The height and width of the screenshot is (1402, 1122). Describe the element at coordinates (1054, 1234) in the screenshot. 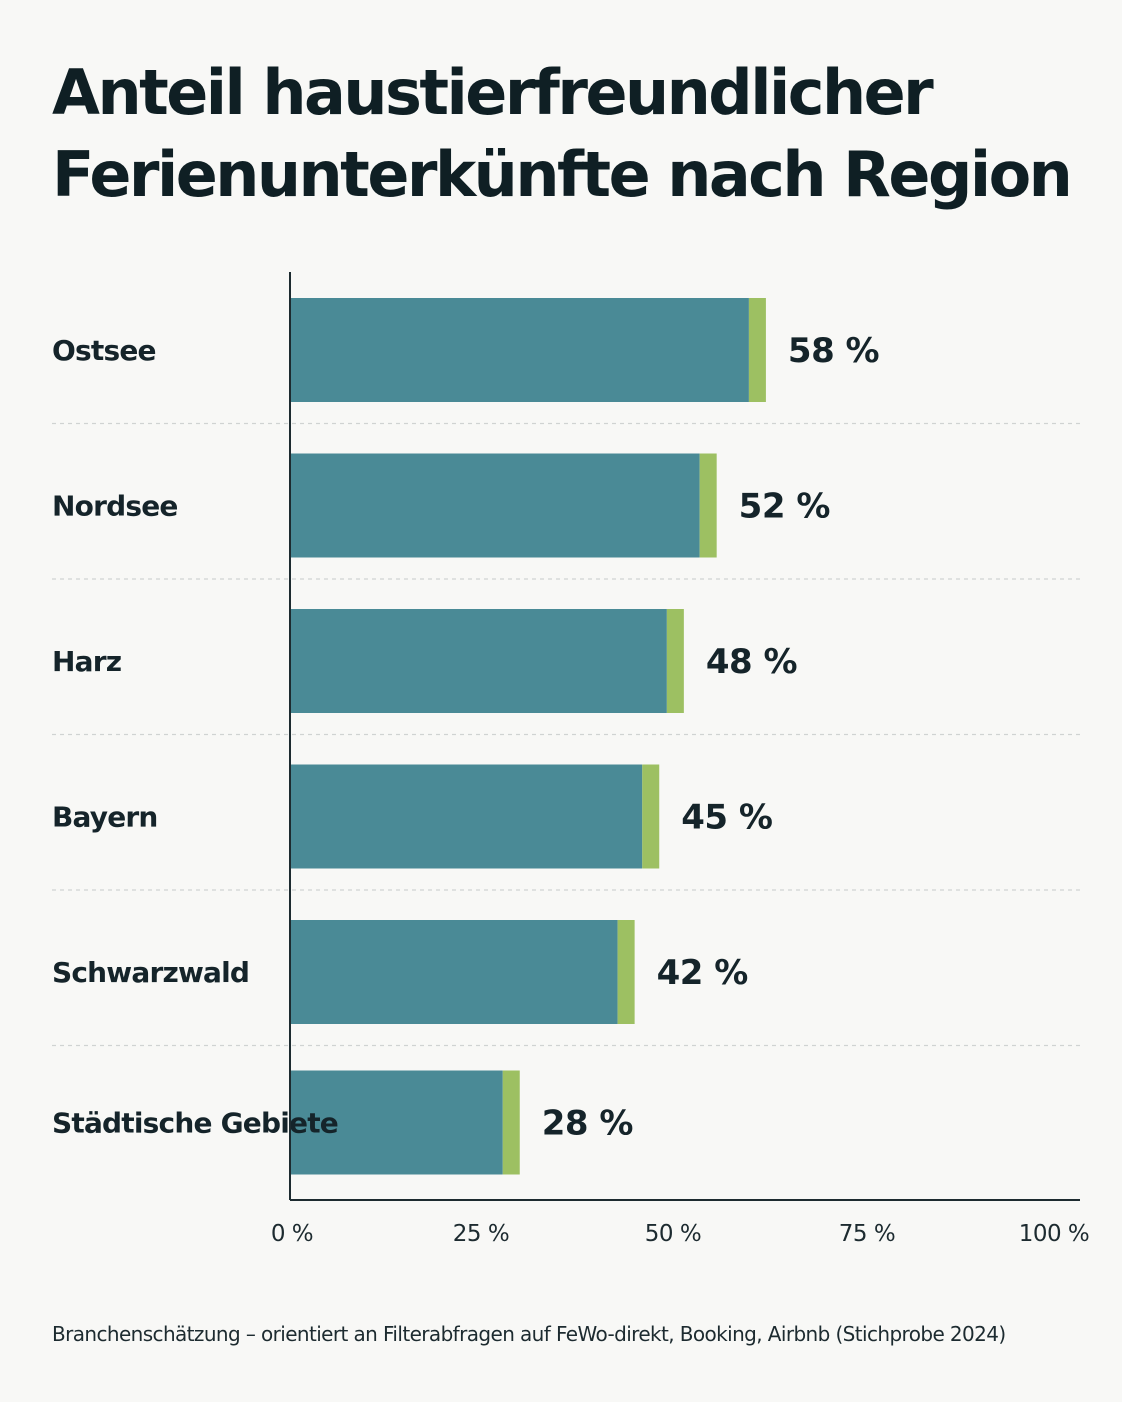

I see `x-tick-label: 100 %` at that location.